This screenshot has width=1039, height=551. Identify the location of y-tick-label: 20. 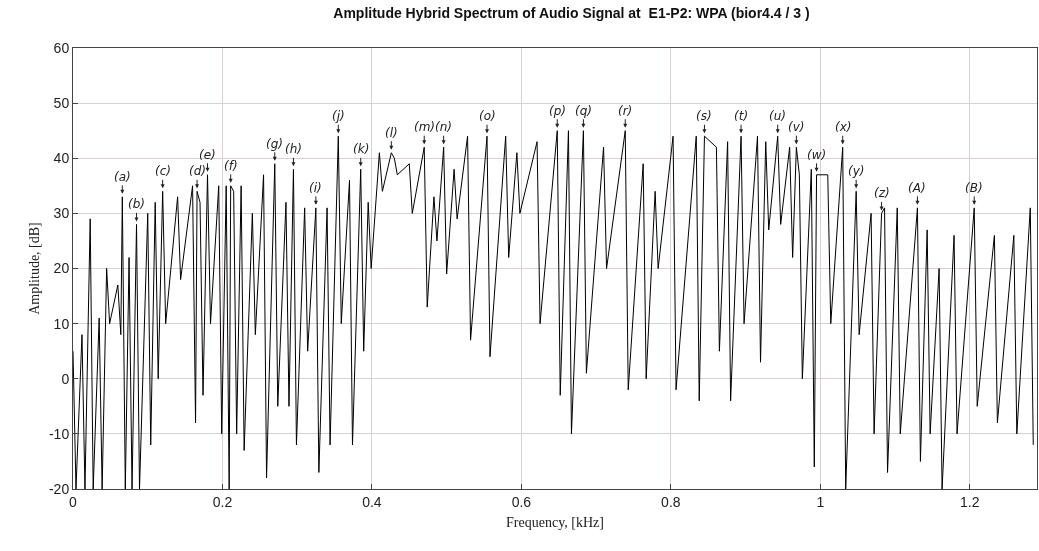
(61, 268).